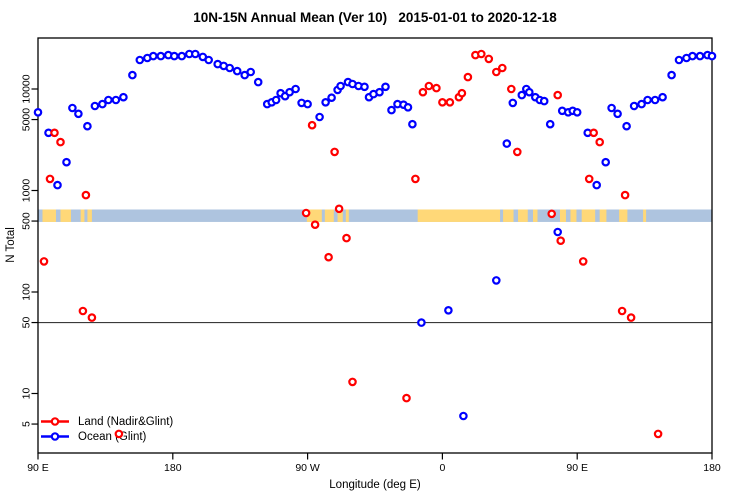 This screenshot has width=750, height=500. I want to click on legend-symbol-ocean-icon, so click(55, 436).